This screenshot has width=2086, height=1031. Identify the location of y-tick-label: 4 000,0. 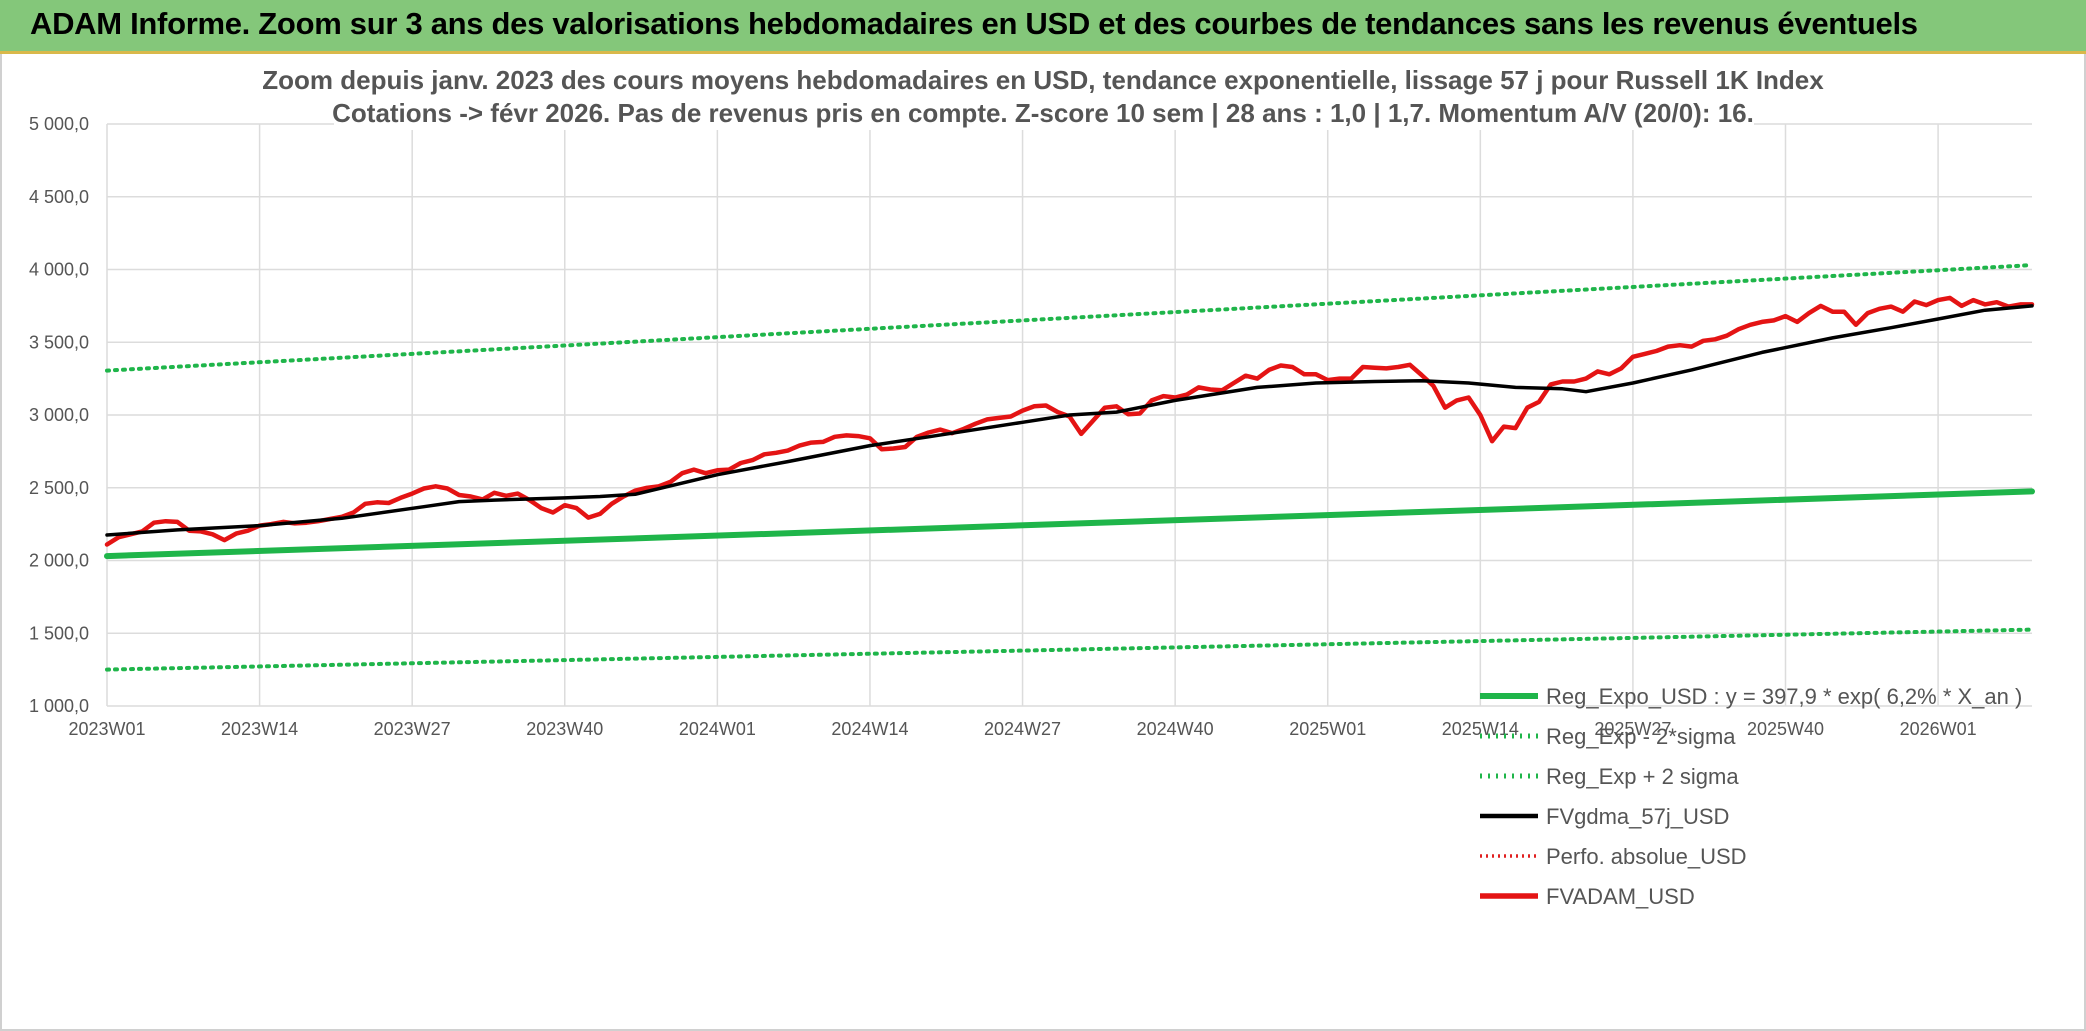
(59, 270).